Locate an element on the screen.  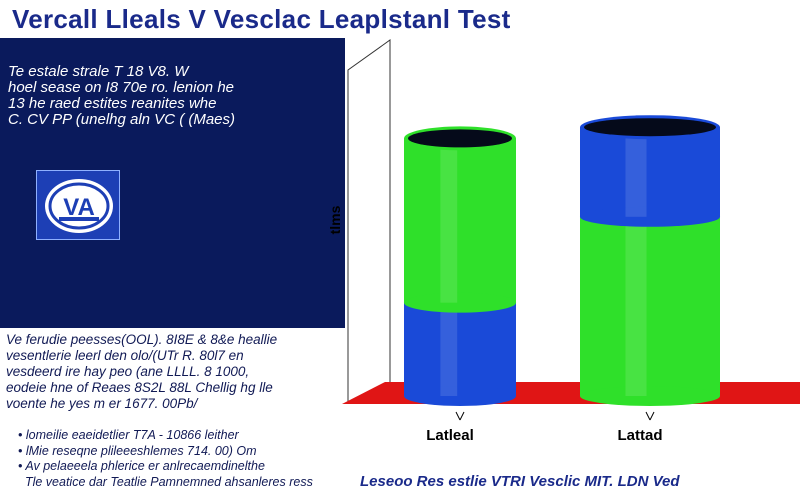
y-axis-label: tlms is located at coordinates (335, 219).